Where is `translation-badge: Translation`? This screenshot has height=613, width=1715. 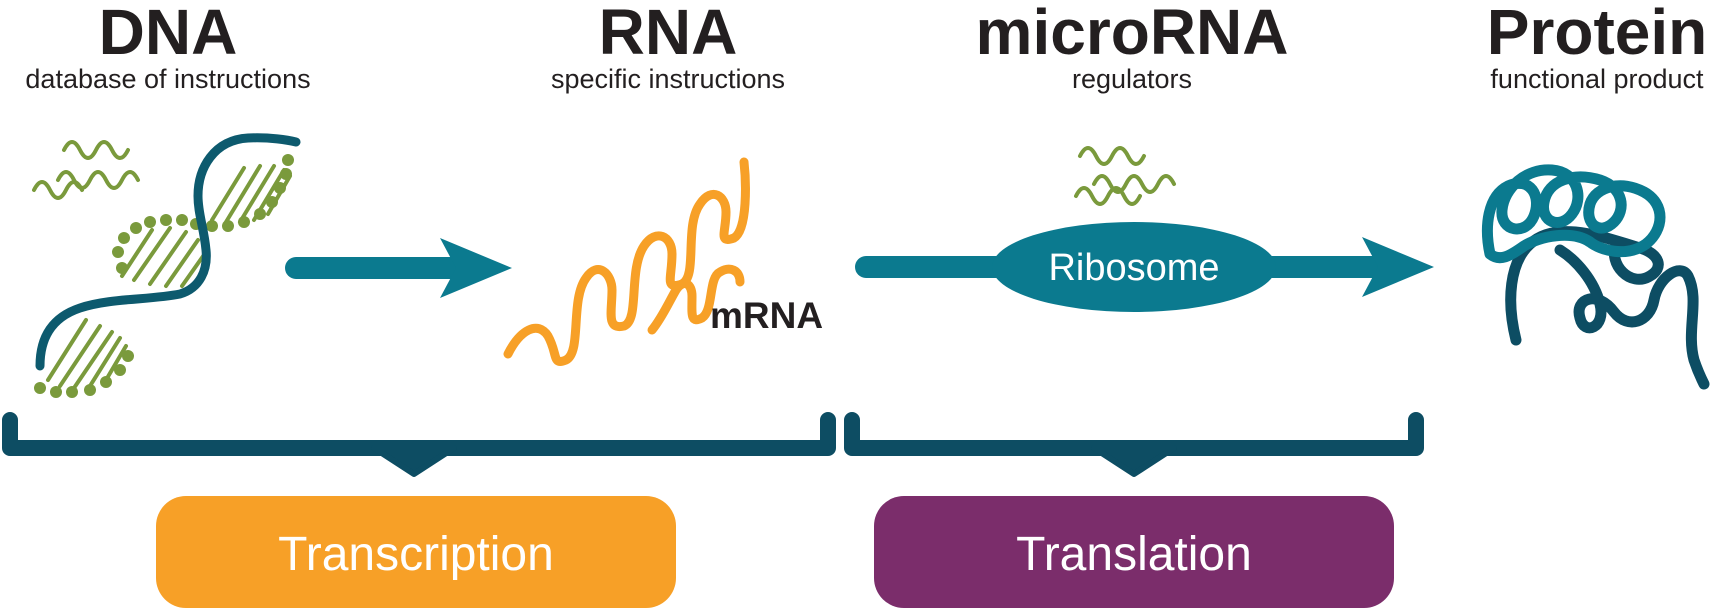
translation-badge: Translation is located at coordinates (1134, 552).